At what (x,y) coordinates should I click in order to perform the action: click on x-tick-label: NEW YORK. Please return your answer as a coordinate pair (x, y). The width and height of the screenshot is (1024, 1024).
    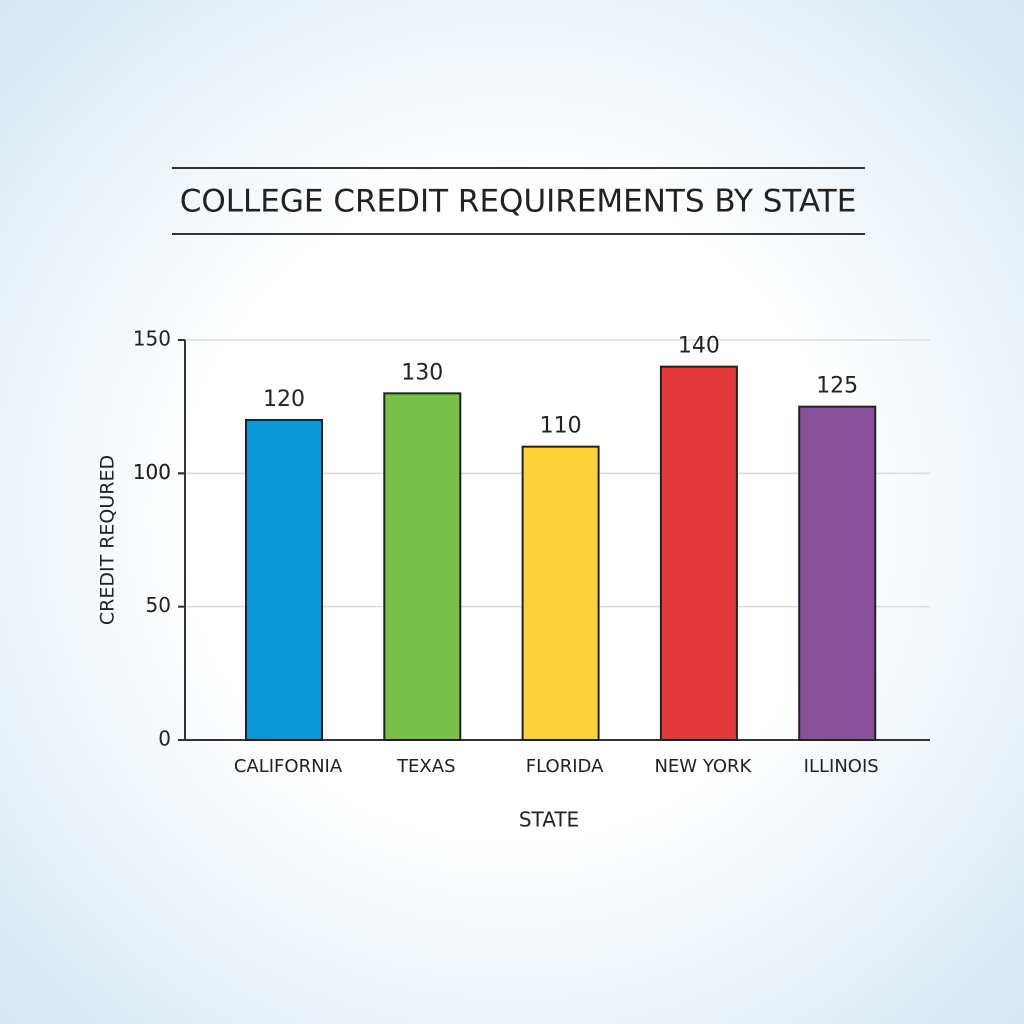
    Looking at the image, I should click on (703, 766).